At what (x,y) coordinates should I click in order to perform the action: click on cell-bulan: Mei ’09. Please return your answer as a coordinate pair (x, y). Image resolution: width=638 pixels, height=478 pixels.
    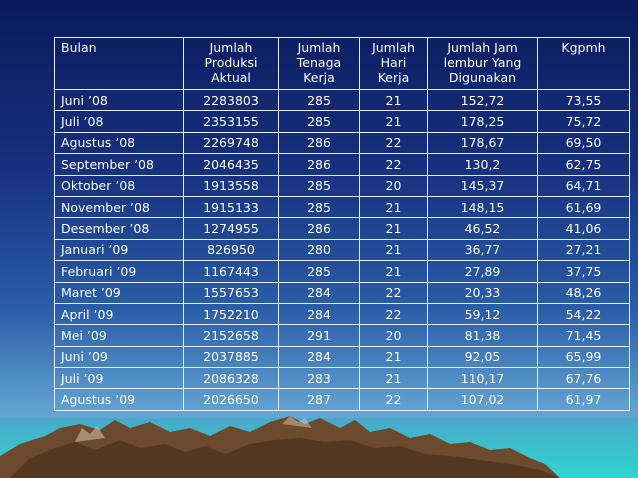
    Looking at the image, I should click on (119, 335).